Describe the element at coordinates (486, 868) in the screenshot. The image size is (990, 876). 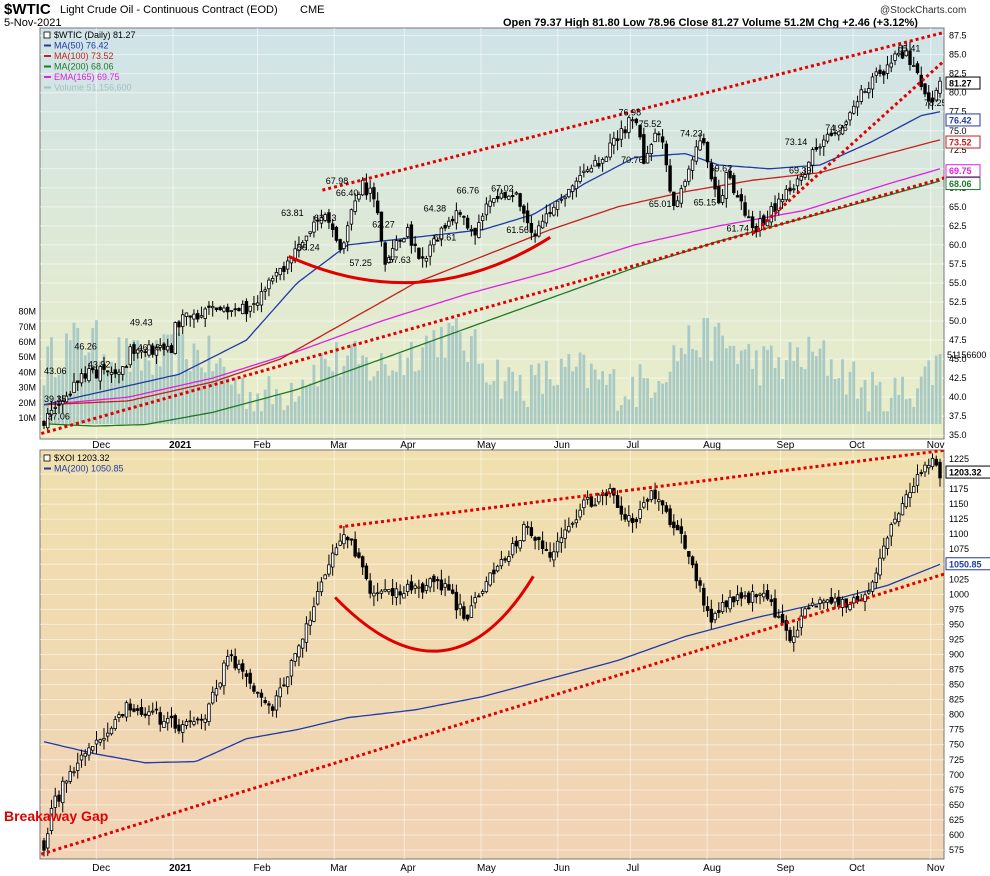
I see `x-tick-label: May` at that location.